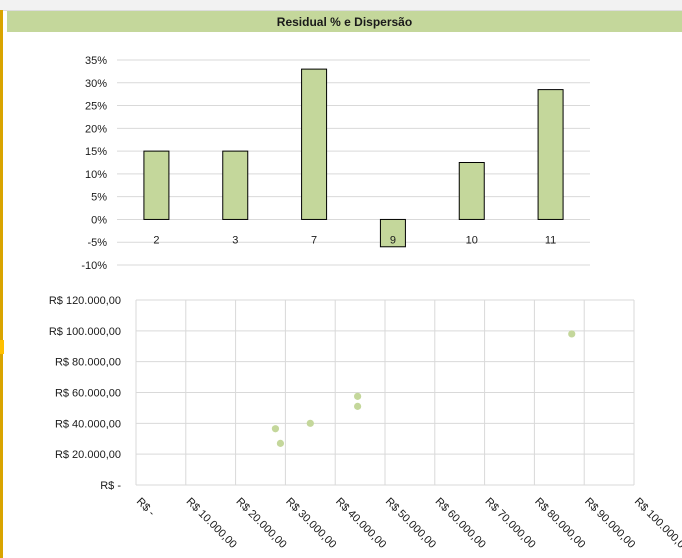 This screenshot has width=682, height=558. What do you see at coordinates (260, 523) in the screenshot?
I see `scatter-x-tick-label: R$ 20.000,00` at bounding box center [260, 523].